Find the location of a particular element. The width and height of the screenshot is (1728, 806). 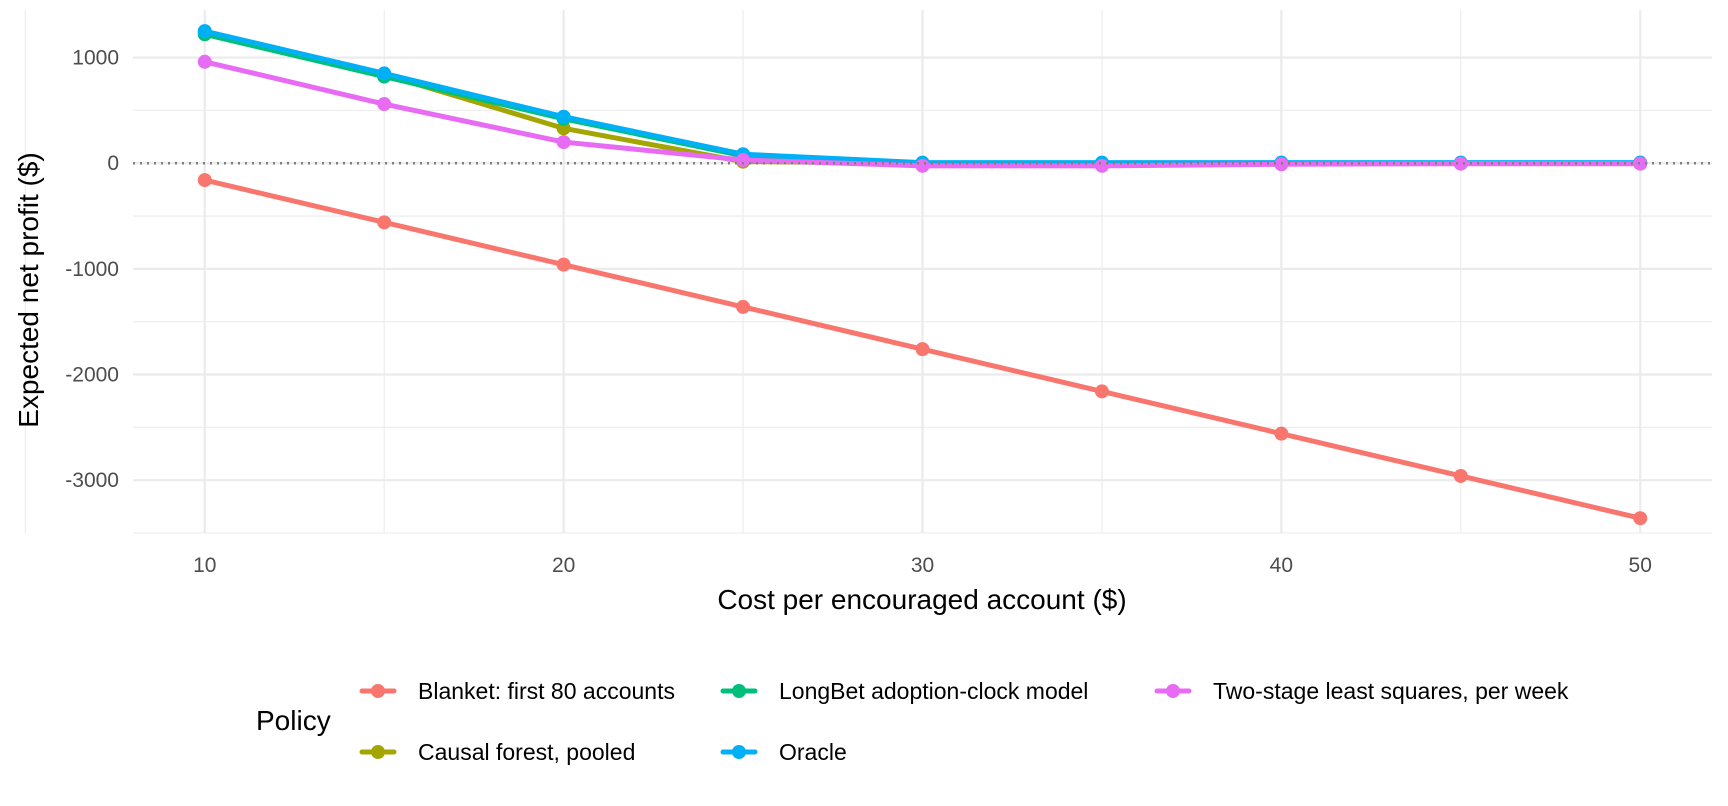

x-axis-ticks: 10 20 30 40 50 is located at coordinates (922, 565).